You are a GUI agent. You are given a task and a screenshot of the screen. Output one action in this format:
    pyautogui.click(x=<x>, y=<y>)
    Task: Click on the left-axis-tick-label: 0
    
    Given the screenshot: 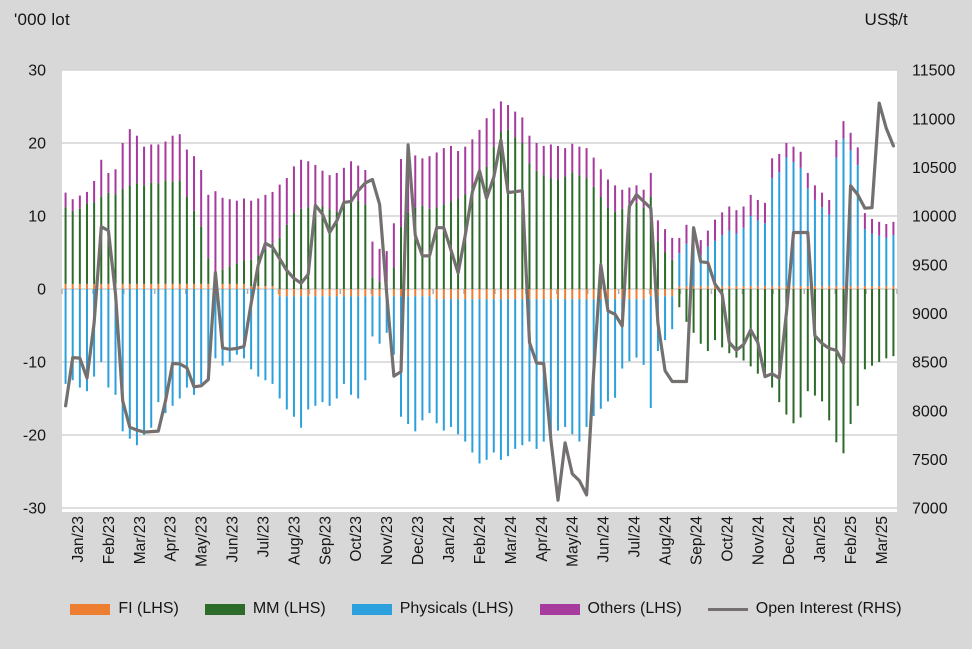 What is the action you would take?
    pyautogui.click(x=41, y=290)
    